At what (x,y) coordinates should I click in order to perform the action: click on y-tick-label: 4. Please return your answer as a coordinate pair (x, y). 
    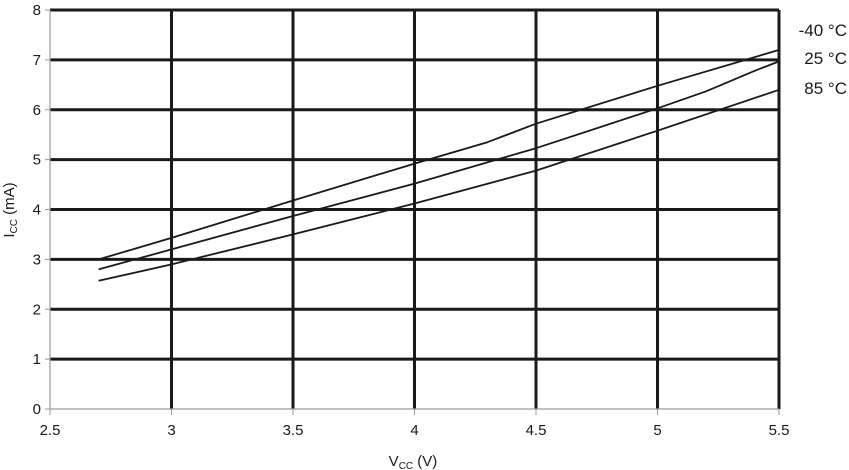
    Looking at the image, I should click on (37, 210).